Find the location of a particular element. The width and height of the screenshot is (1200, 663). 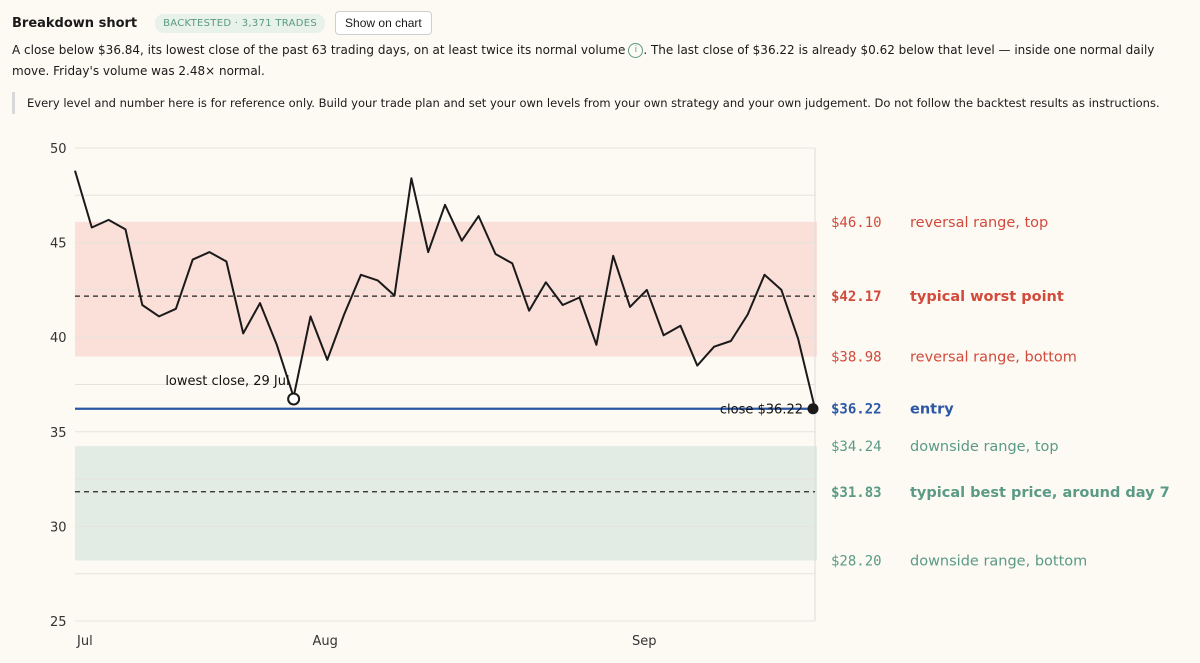

level-description-label: entry is located at coordinates (932, 410).